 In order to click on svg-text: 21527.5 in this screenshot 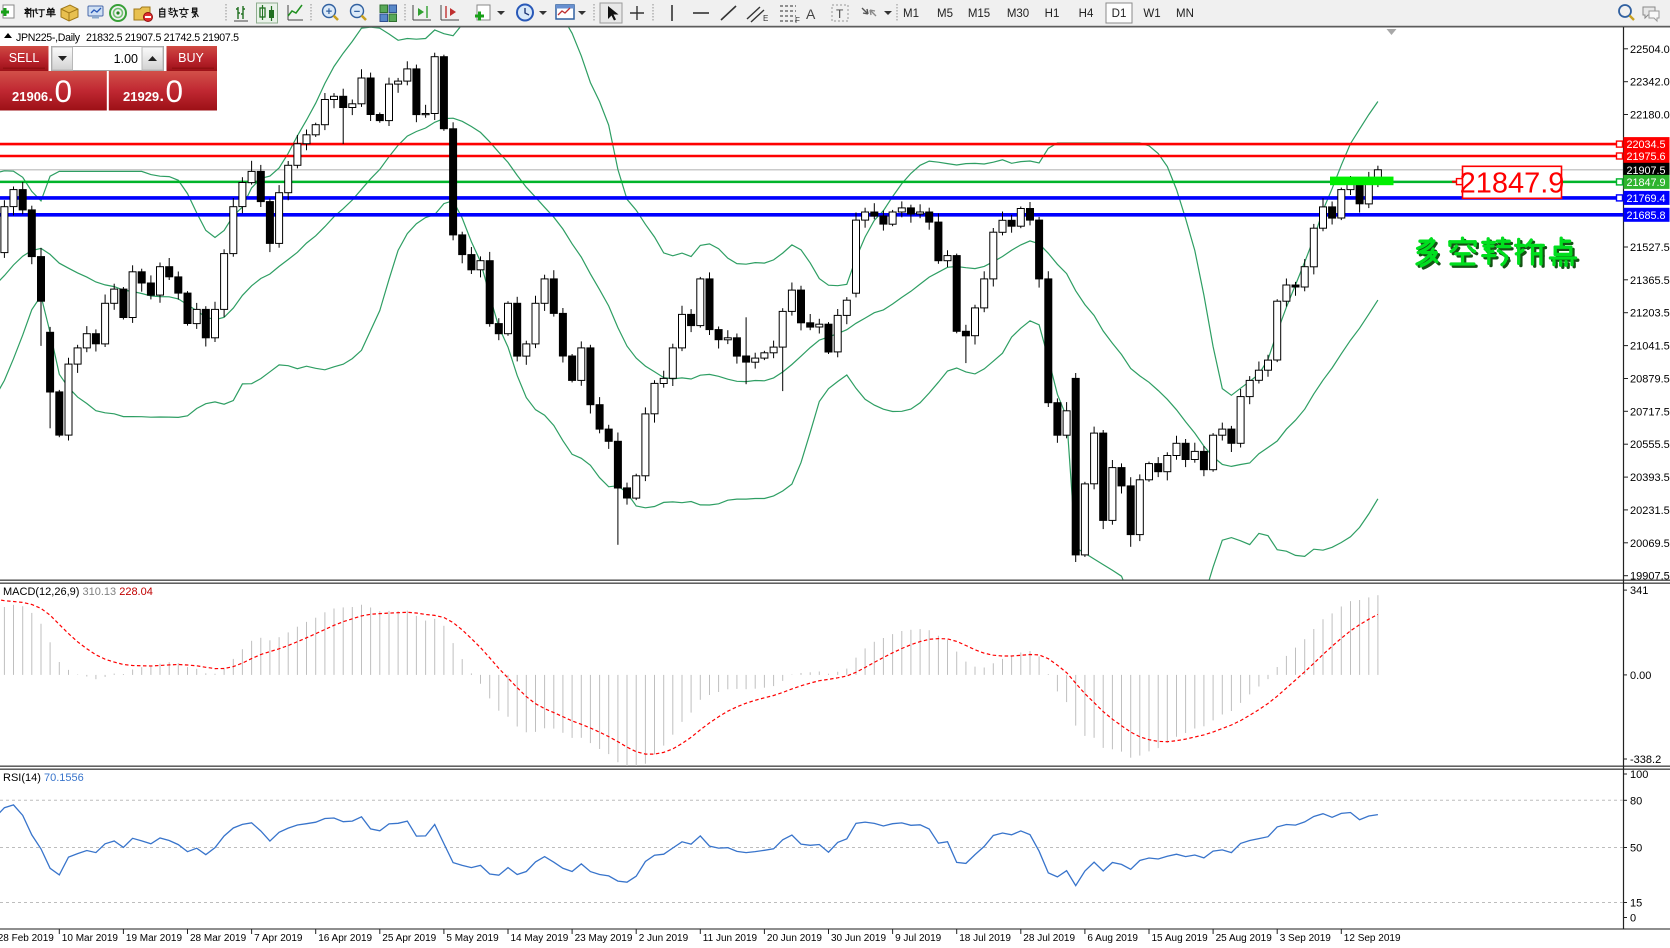, I will do `click(1650, 248)`.